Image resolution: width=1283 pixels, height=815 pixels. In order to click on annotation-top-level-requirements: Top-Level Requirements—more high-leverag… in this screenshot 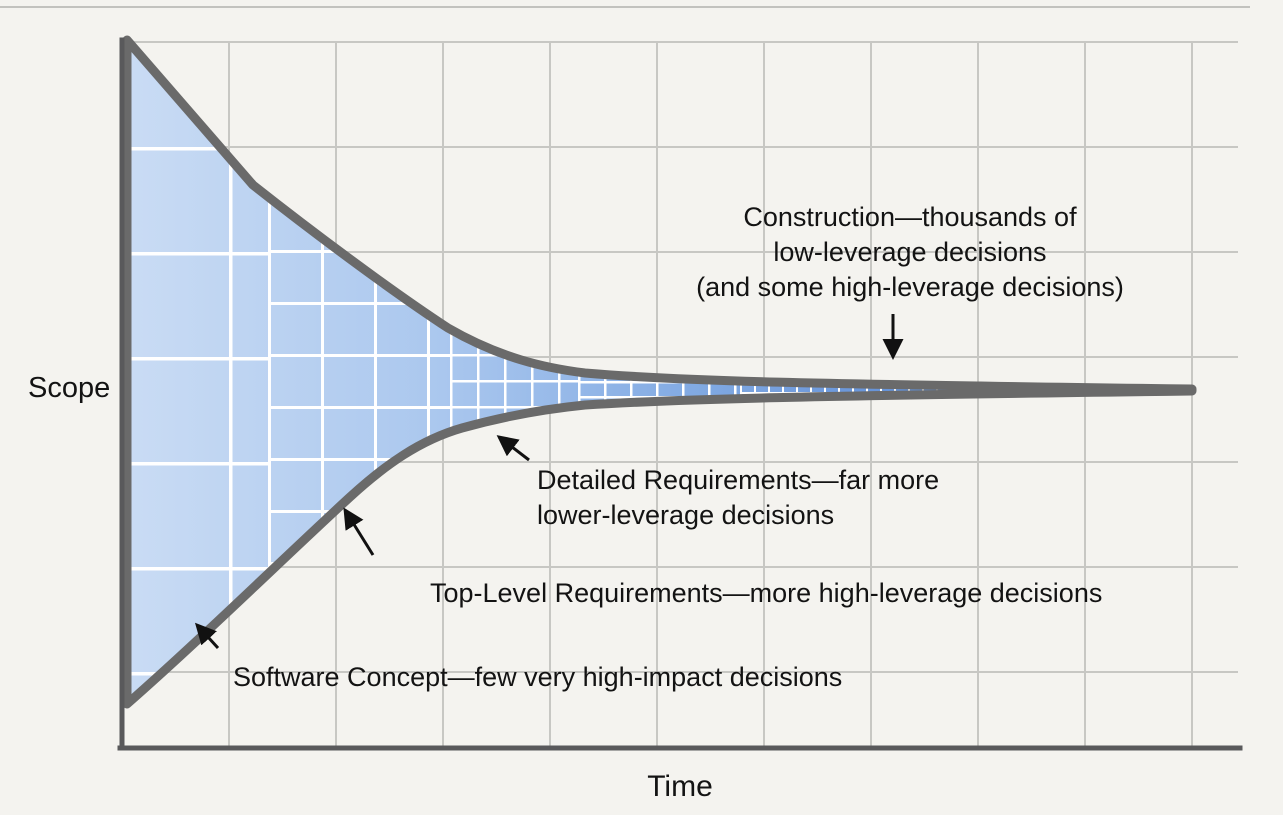, I will do `click(766, 593)`.